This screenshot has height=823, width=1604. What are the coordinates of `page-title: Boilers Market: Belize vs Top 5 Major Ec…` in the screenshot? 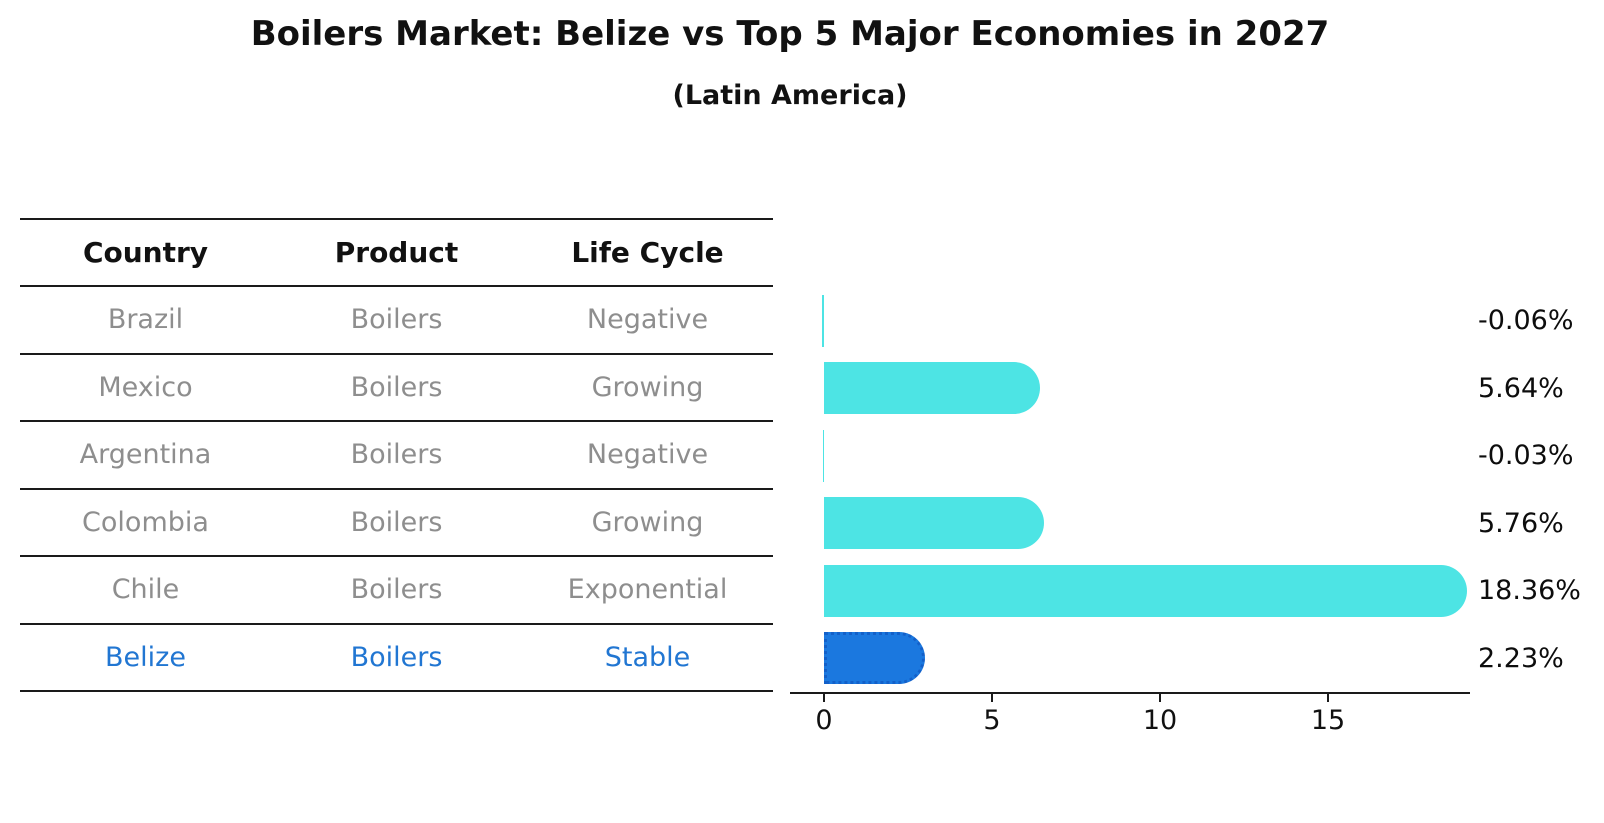 It's located at (790, 34).